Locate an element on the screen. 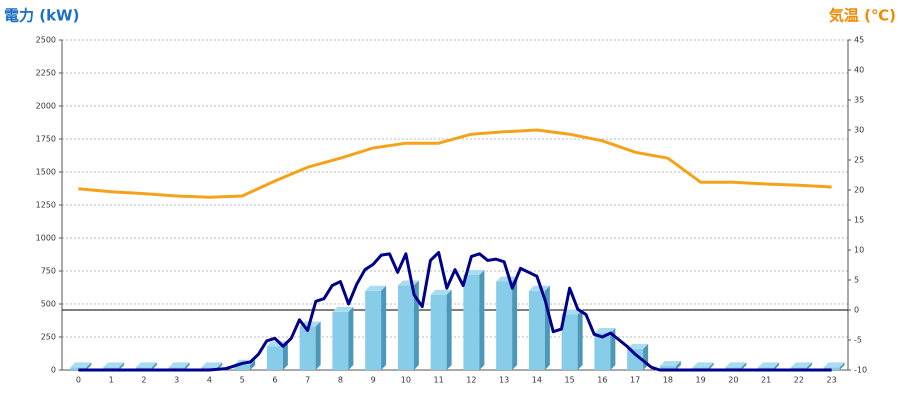  x-tick-label: 18 is located at coordinates (668, 380).